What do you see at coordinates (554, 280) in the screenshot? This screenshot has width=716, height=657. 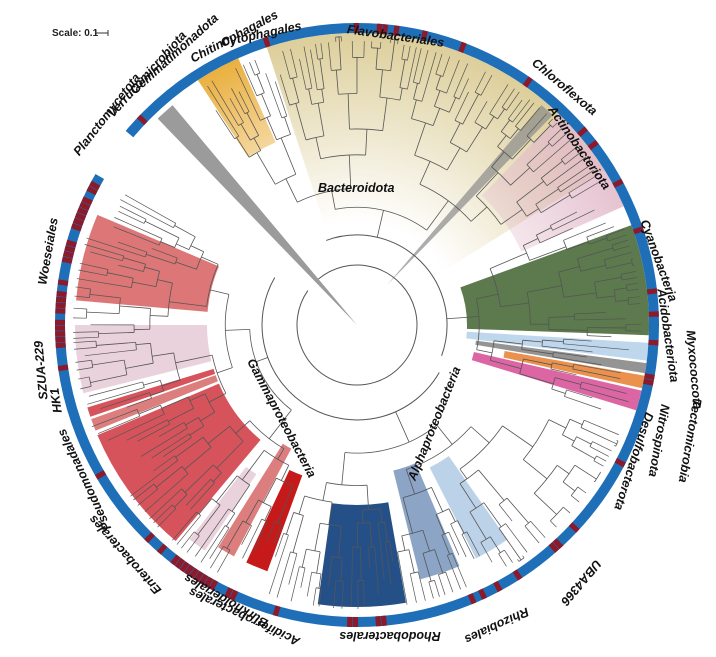 I see `wedge-cyanobacteria` at bounding box center [554, 280].